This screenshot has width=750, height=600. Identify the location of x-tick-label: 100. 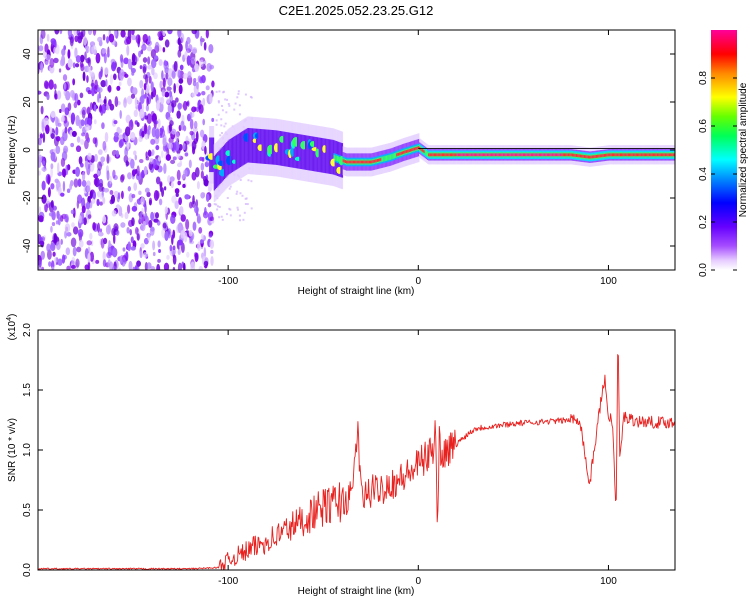
(608, 581).